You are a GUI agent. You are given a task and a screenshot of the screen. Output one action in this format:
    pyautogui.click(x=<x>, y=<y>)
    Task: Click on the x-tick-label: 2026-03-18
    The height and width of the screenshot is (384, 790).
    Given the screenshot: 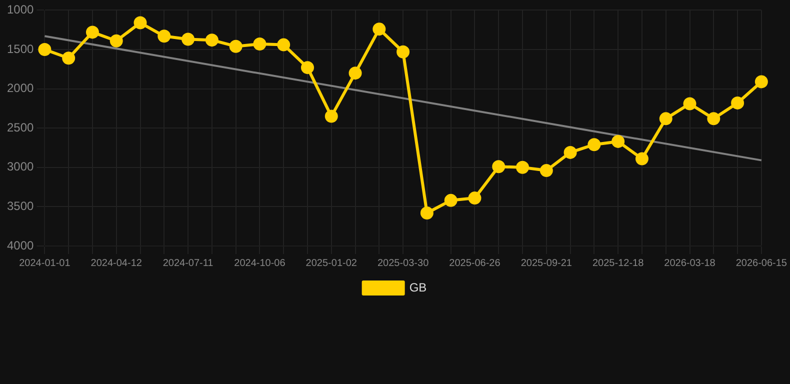 What is the action you would take?
    pyautogui.click(x=690, y=263)
    